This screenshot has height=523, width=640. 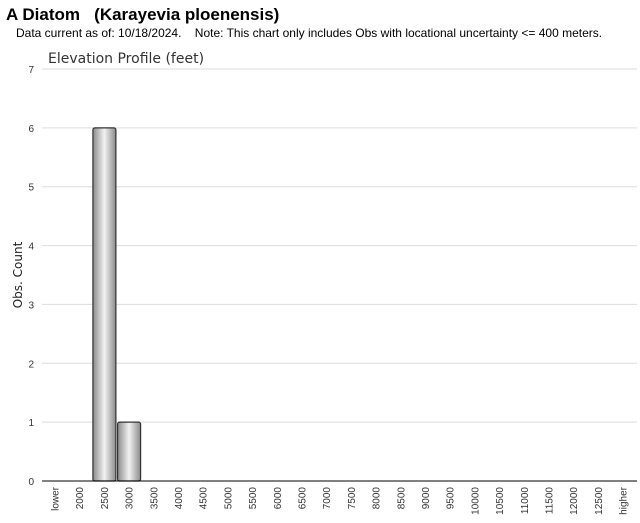 What do you see at coordinates (179, 498) in the screenshot?
I see `x-tick-label: 4000` at bounding box center [179, 498].